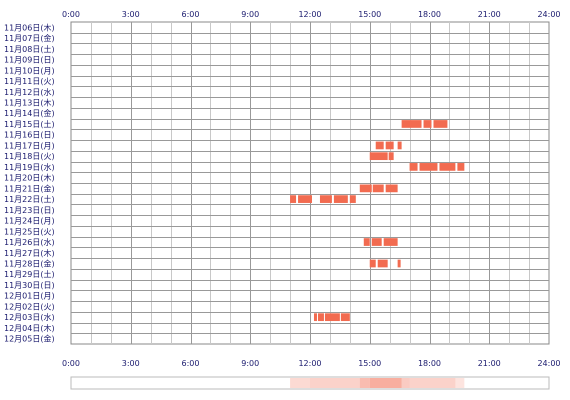 Image resolution: width=570 pixels, height=400 pixels. Describe the element at coordinates (29, 264) in the screenshot. I see `row-label: 11月28日(金)` at that location.